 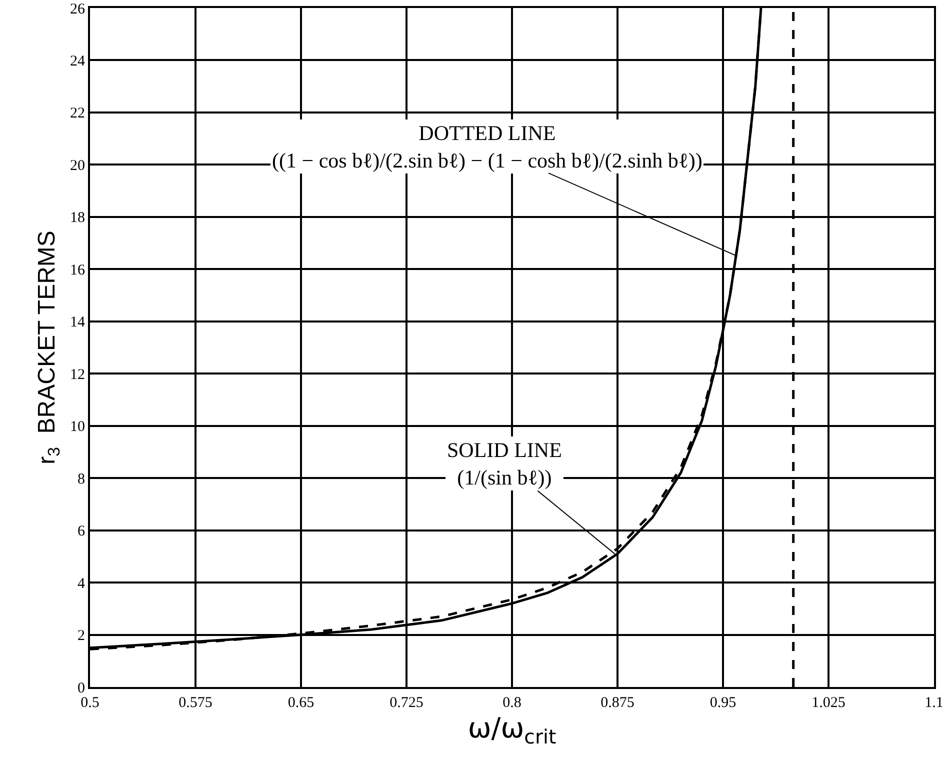 What do you see at coordinates (934, 703) in the screenshot?
I see `x-tick-label: 1.1` at bounding box center [934, 703].